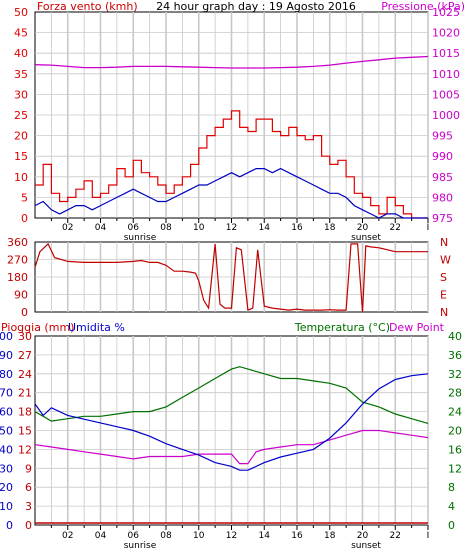 This screenshot has width=467, height=559. Describe the element at coordinates (28, 487) in the screenshot. I see `y-tick-label: 6` at that location.